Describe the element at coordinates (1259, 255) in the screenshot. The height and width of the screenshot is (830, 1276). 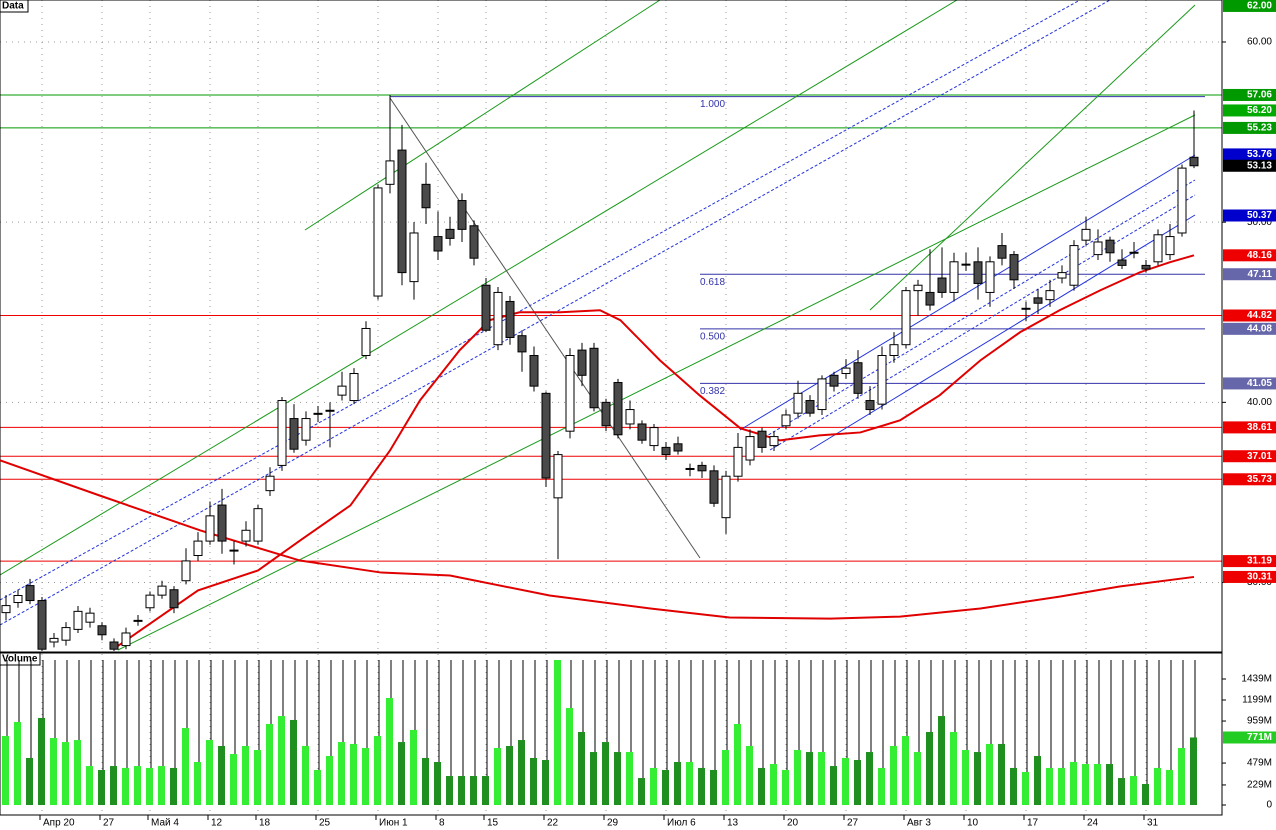
I see `price-tag-label: 48.16` at that location.